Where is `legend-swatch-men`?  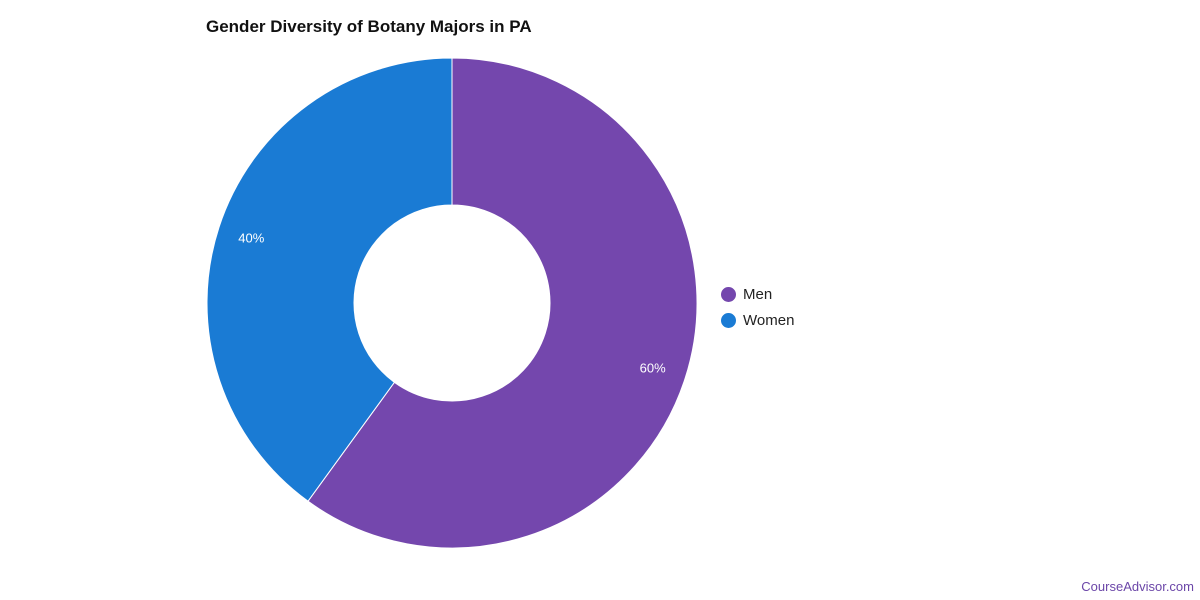
legend-swatch-men is located at coordinates (728, 294).